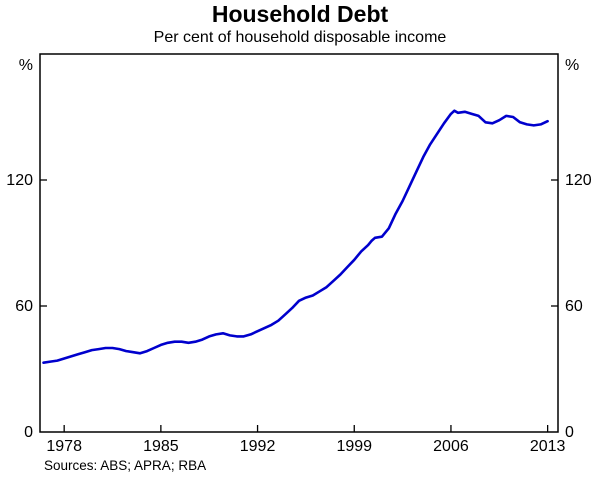 The height and width of the screenshot is (484, 600). I want to click on x-tick-label: 1985, so click(161, 446).